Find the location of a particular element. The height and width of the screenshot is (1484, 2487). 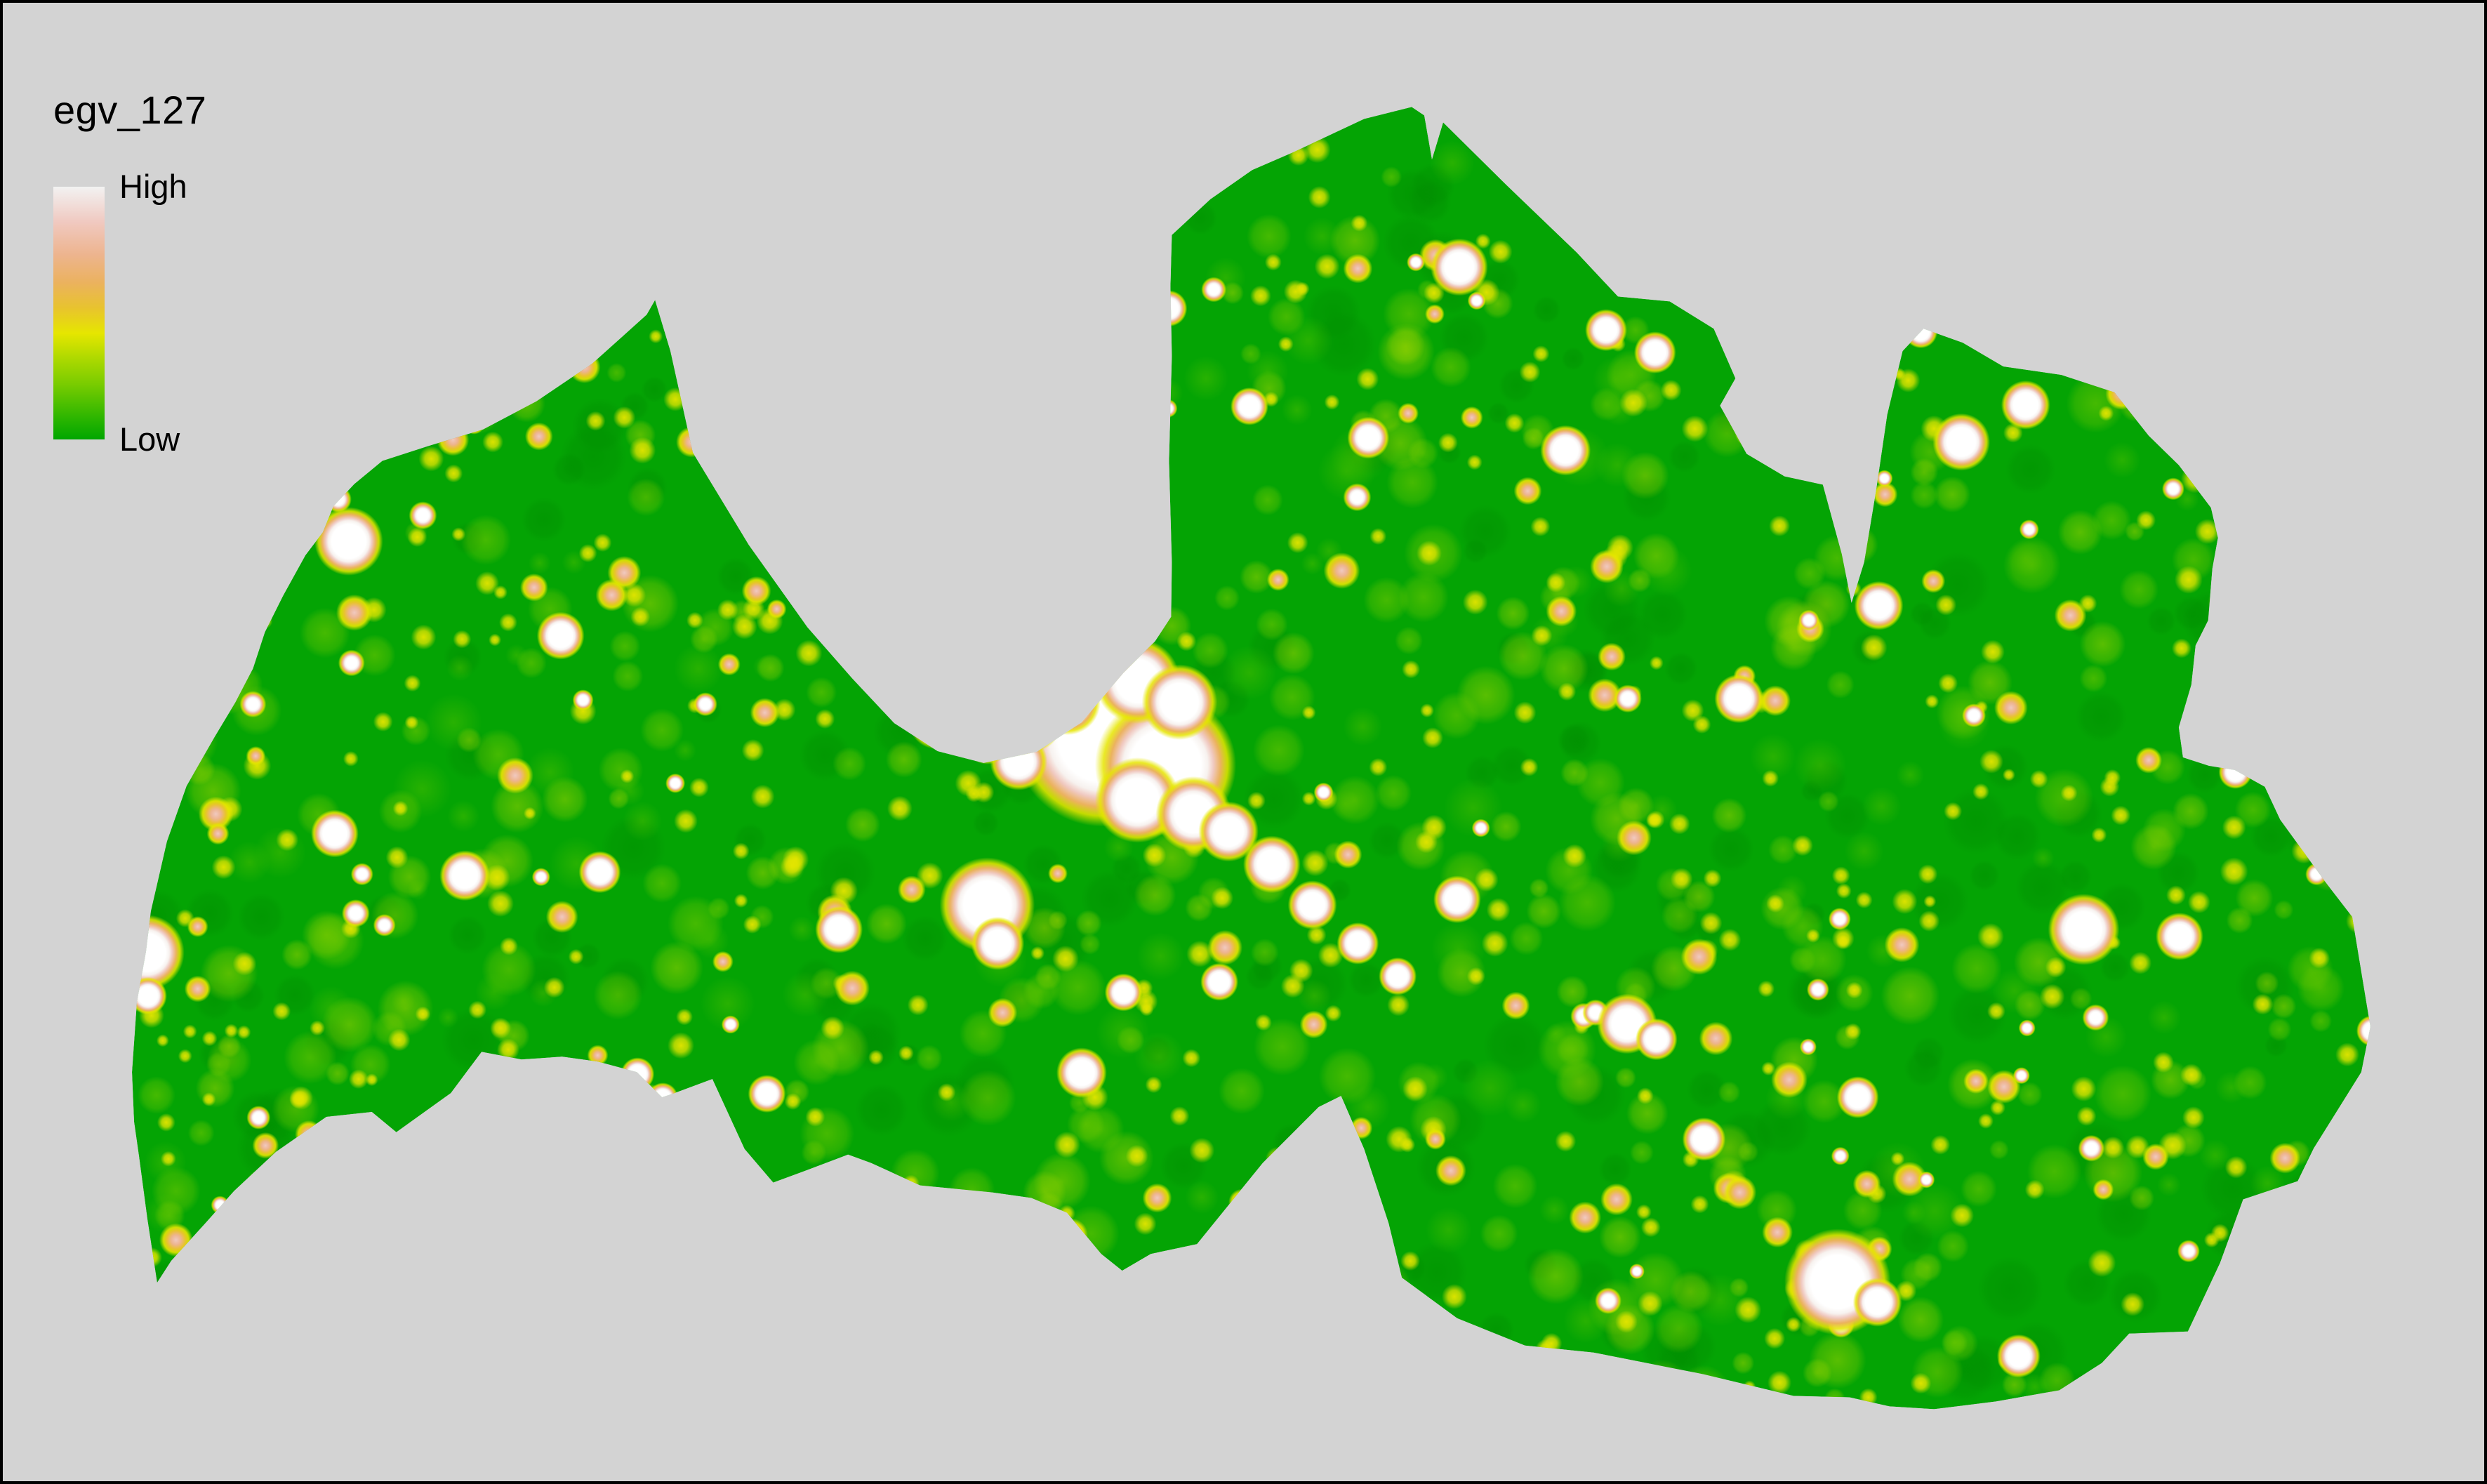

map-title: egv_127 is located at coordinates (130, 110).